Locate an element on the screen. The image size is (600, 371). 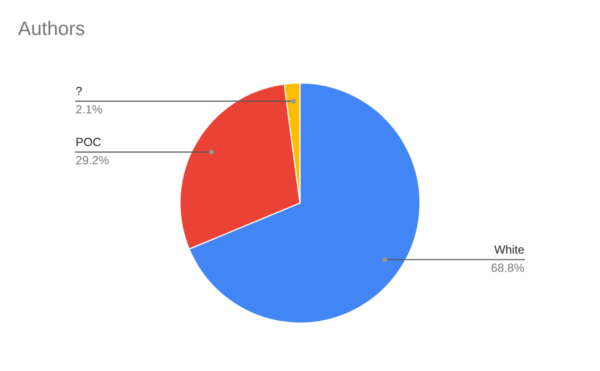
slice-label: POC is located at coordinates (88, 142).